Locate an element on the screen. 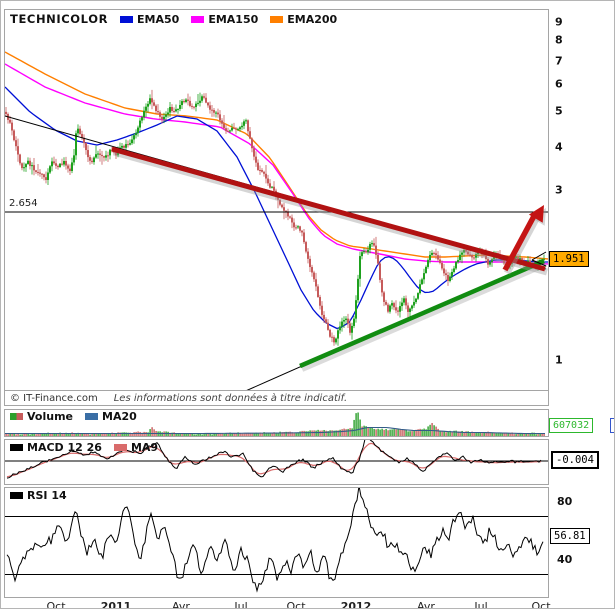 The width and height of the screenshot is (615, 609). volume-canvas is located at coordinates (276, 423).